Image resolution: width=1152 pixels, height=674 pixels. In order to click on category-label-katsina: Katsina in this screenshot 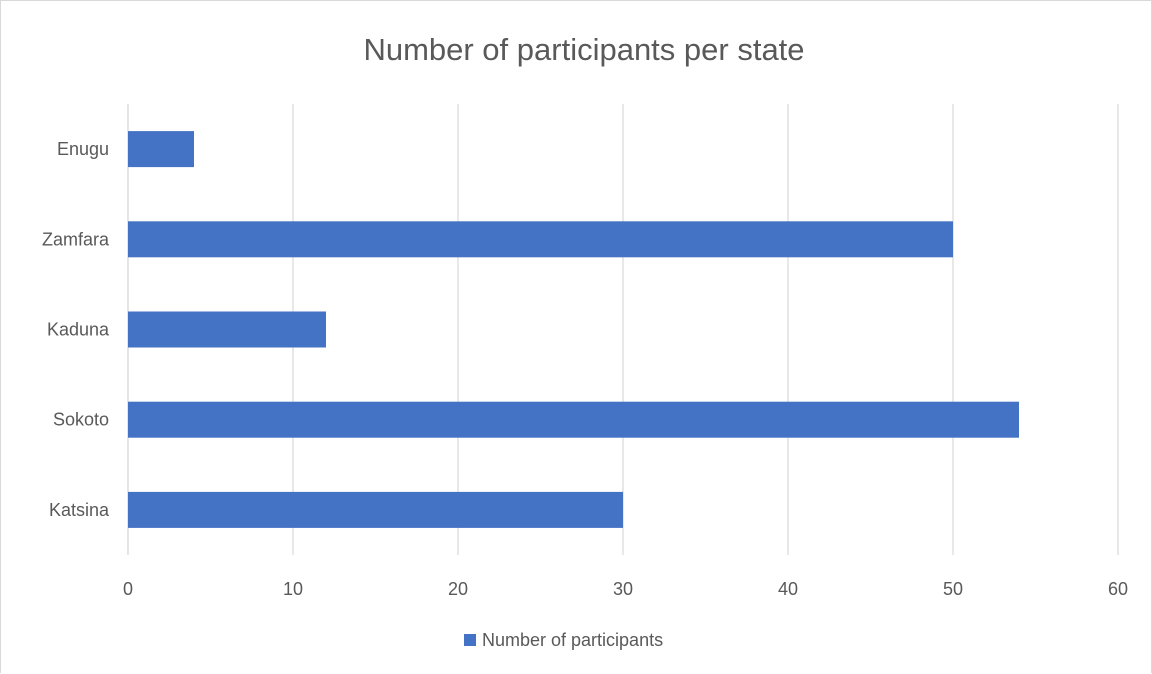, I will do `click(79, 510)`.